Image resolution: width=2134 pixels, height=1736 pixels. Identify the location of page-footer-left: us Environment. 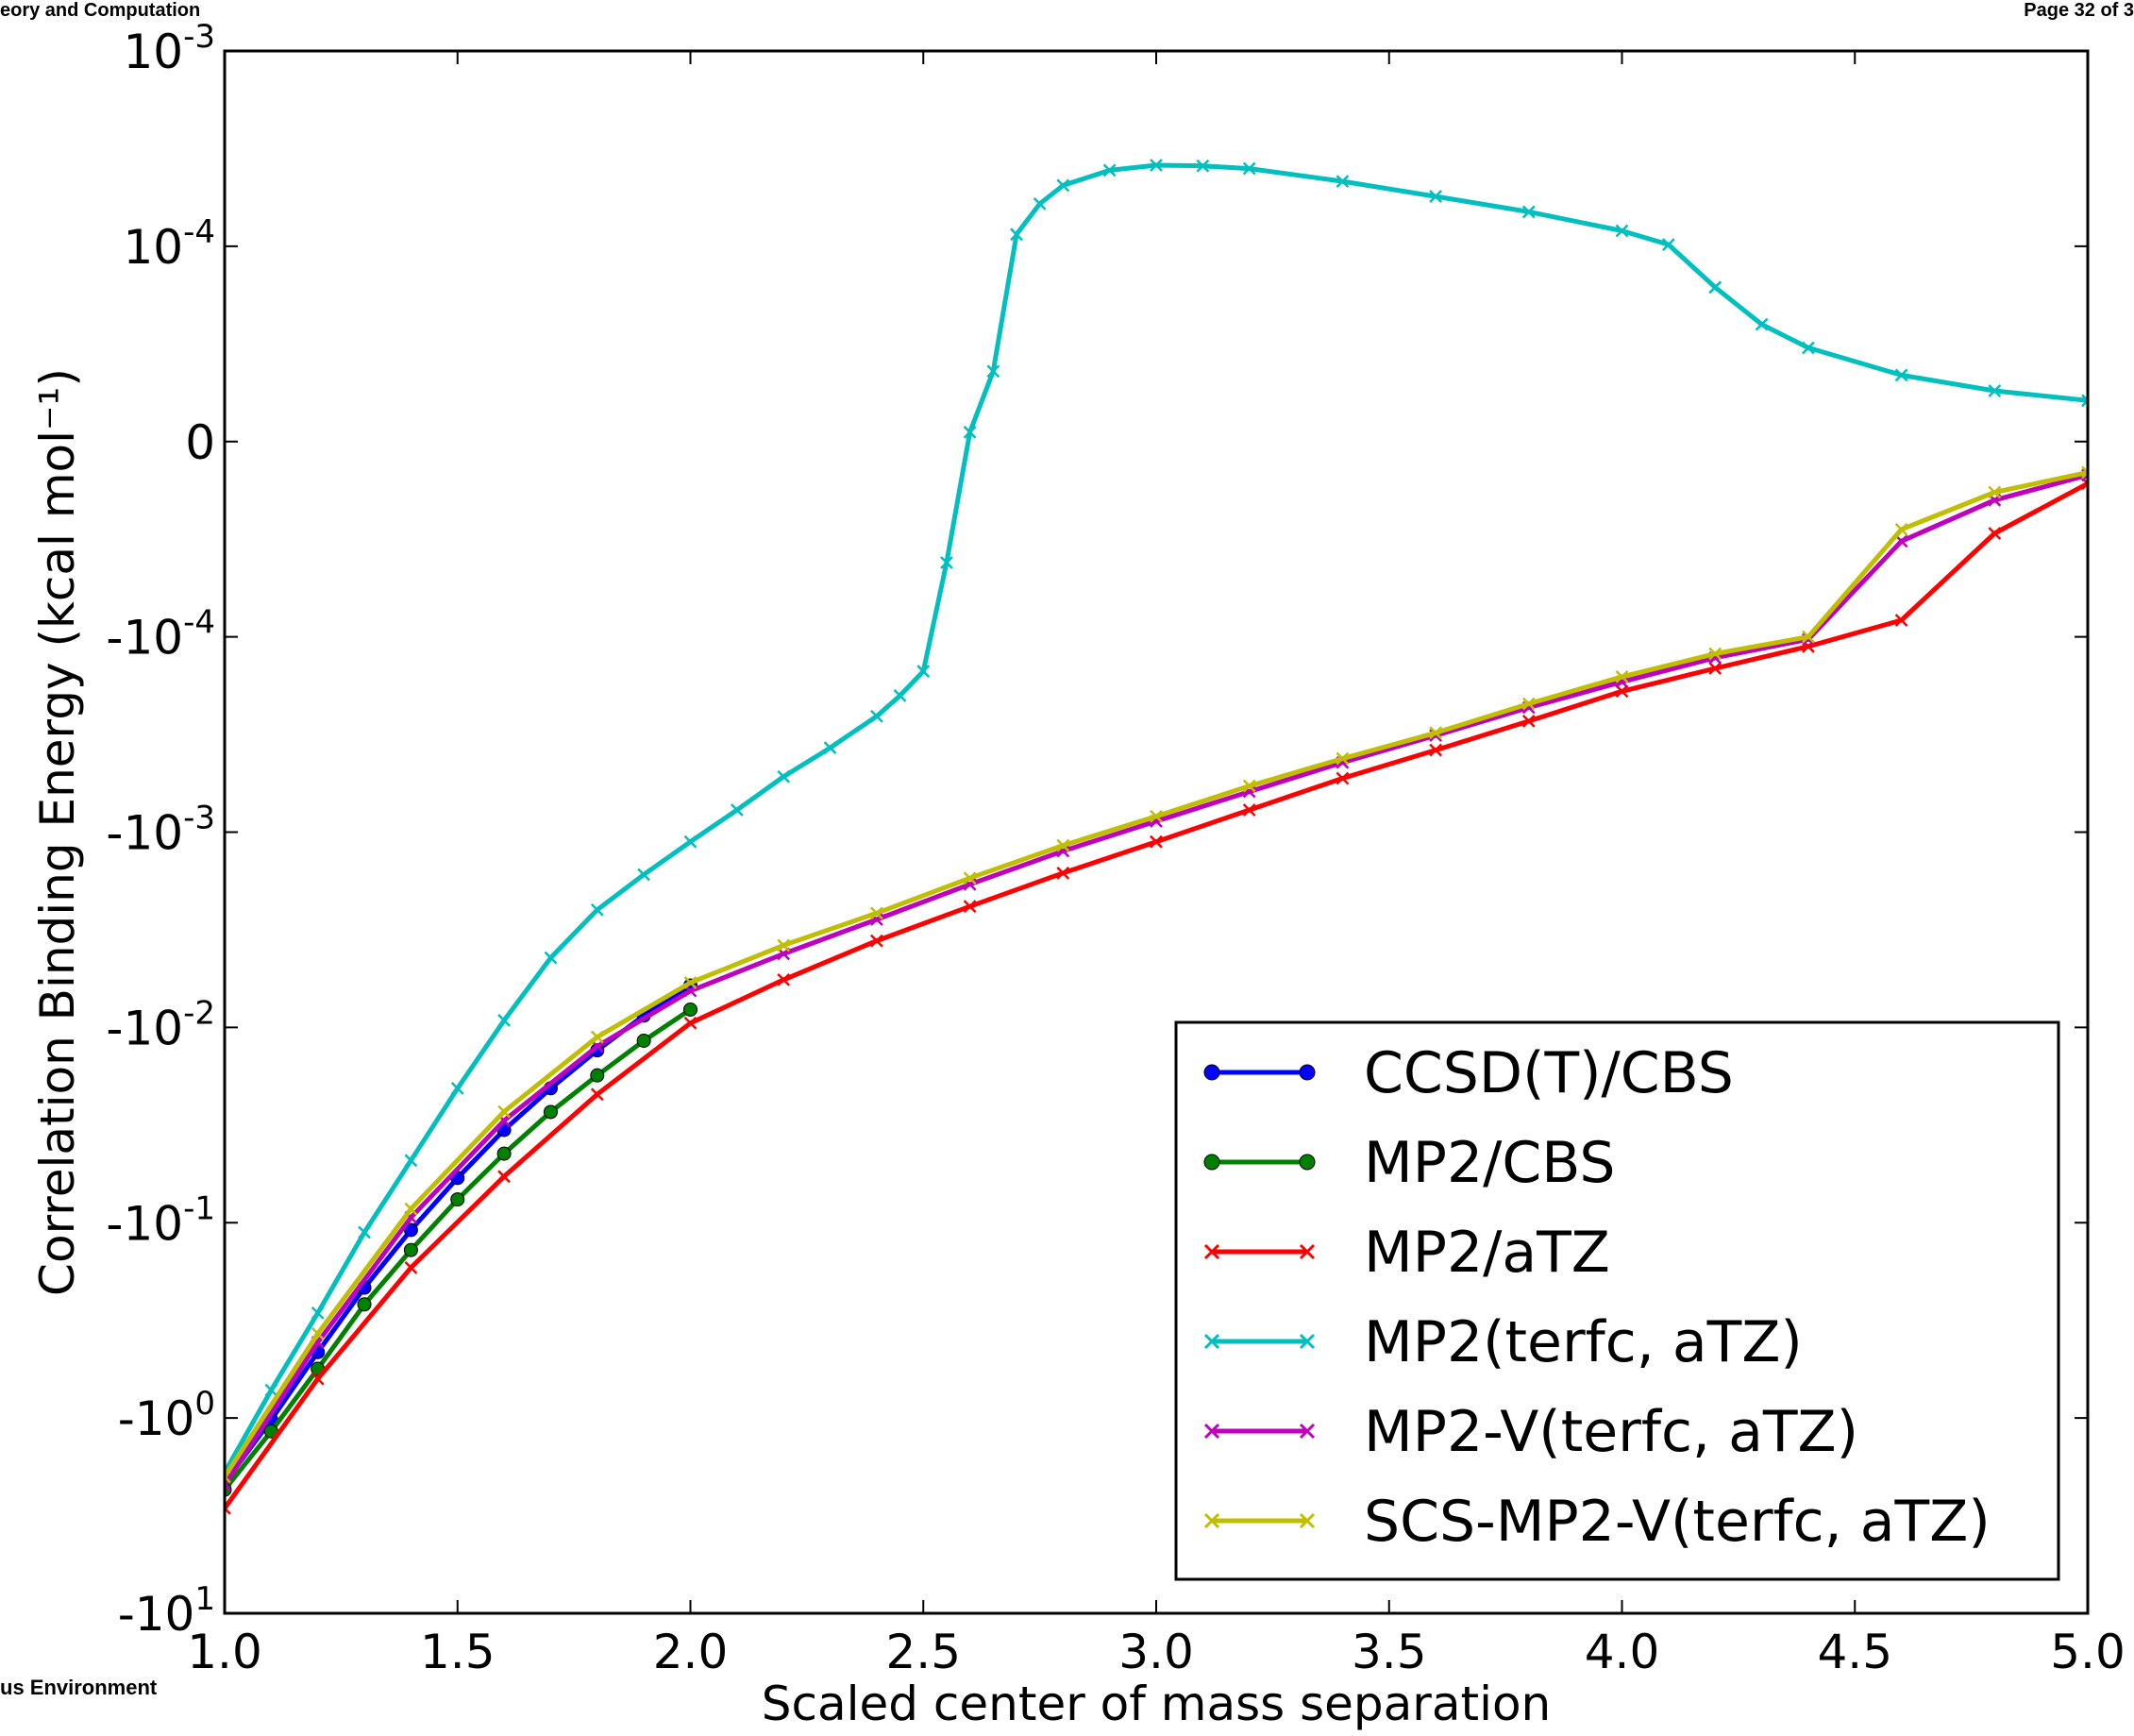
(79, 1688).